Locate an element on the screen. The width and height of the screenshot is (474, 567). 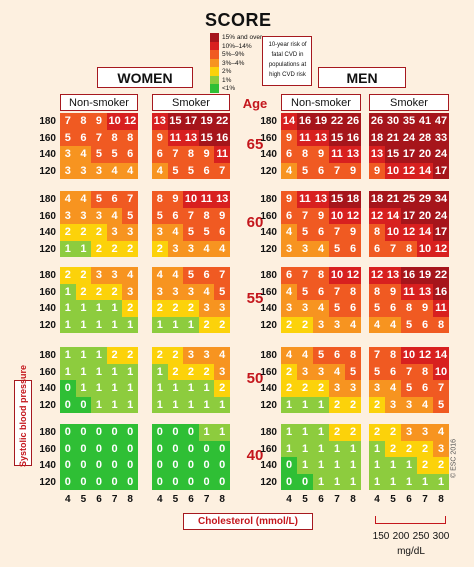
y-axis-label: Systolic blood pressure is located at coordinates (23, 415).